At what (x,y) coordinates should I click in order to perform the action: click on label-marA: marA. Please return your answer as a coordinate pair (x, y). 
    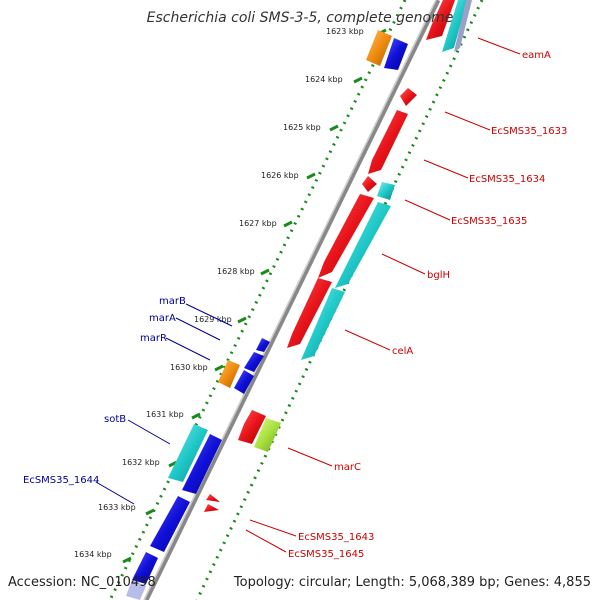
    Looking at the image, I should click on (162, 318).